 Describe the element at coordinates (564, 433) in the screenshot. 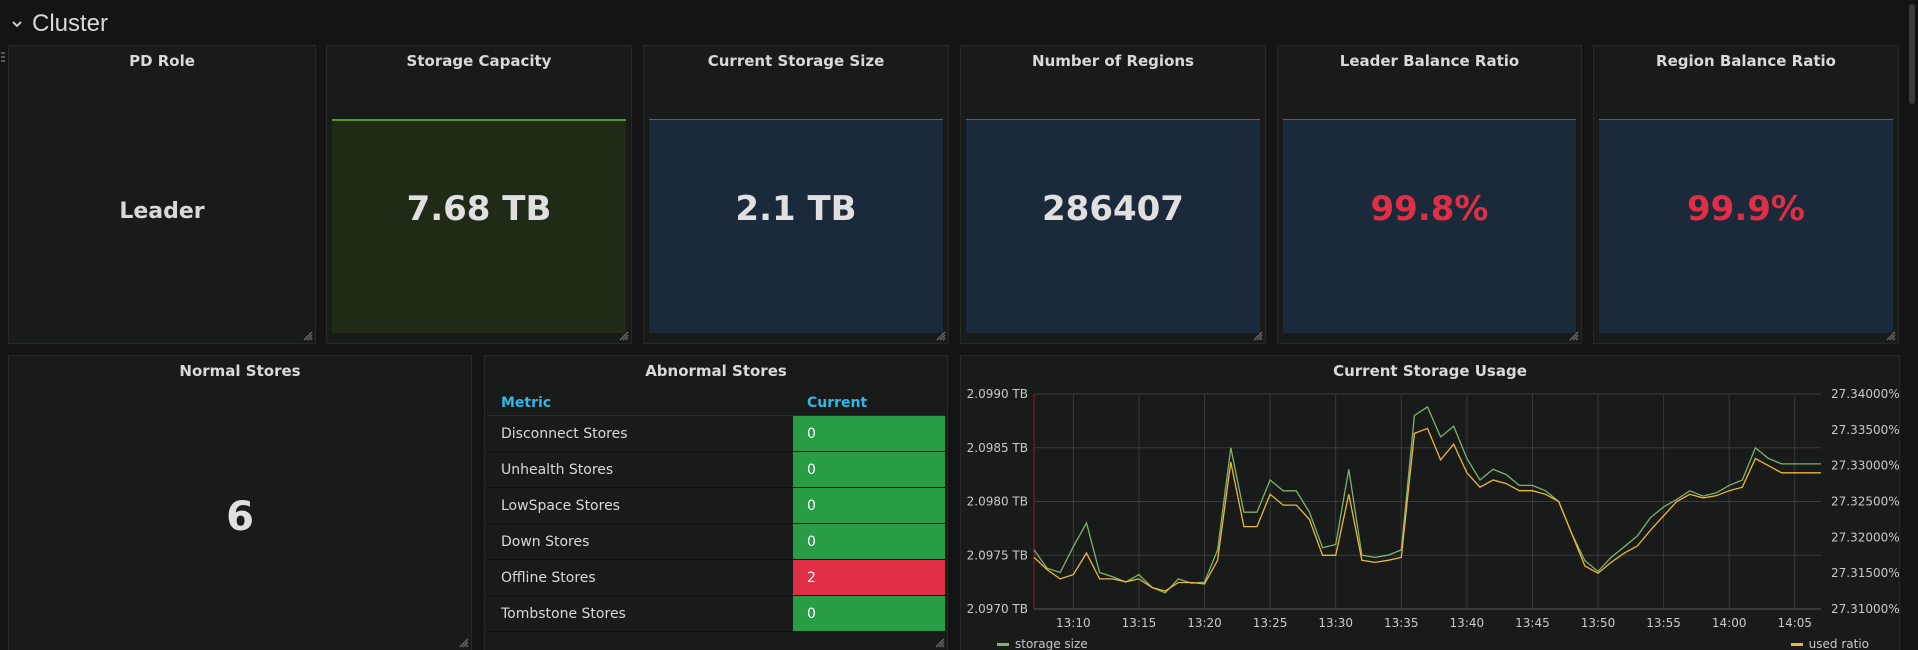

I see `metric-cell: Disconnect Stores` at that location.